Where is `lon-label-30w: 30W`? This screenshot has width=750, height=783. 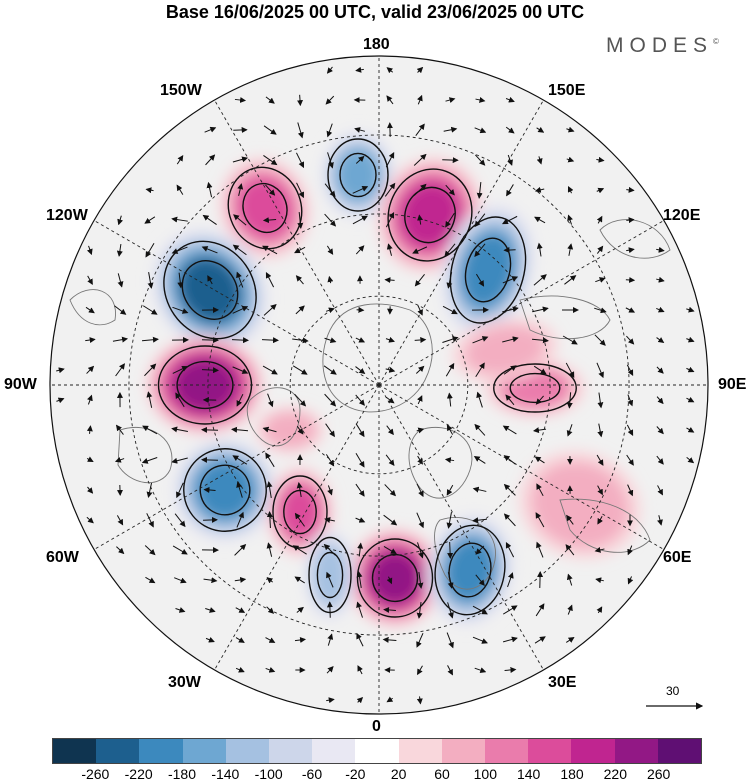 lon-label-30w: 30W is located at coordinates (184, 682).